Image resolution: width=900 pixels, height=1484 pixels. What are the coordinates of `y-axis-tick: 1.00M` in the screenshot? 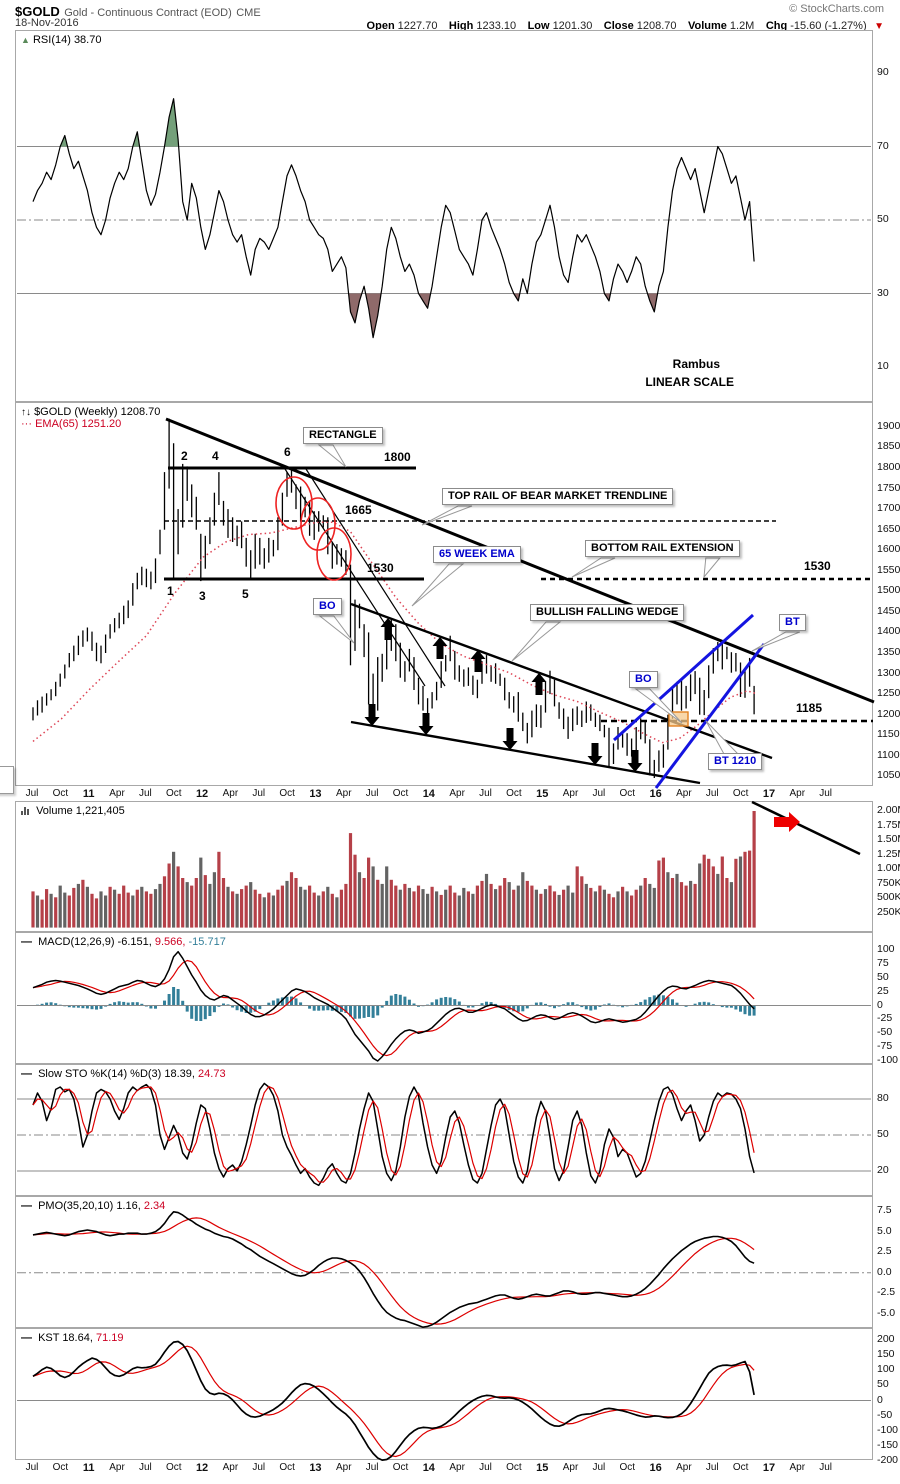 It's located at (888, 868).